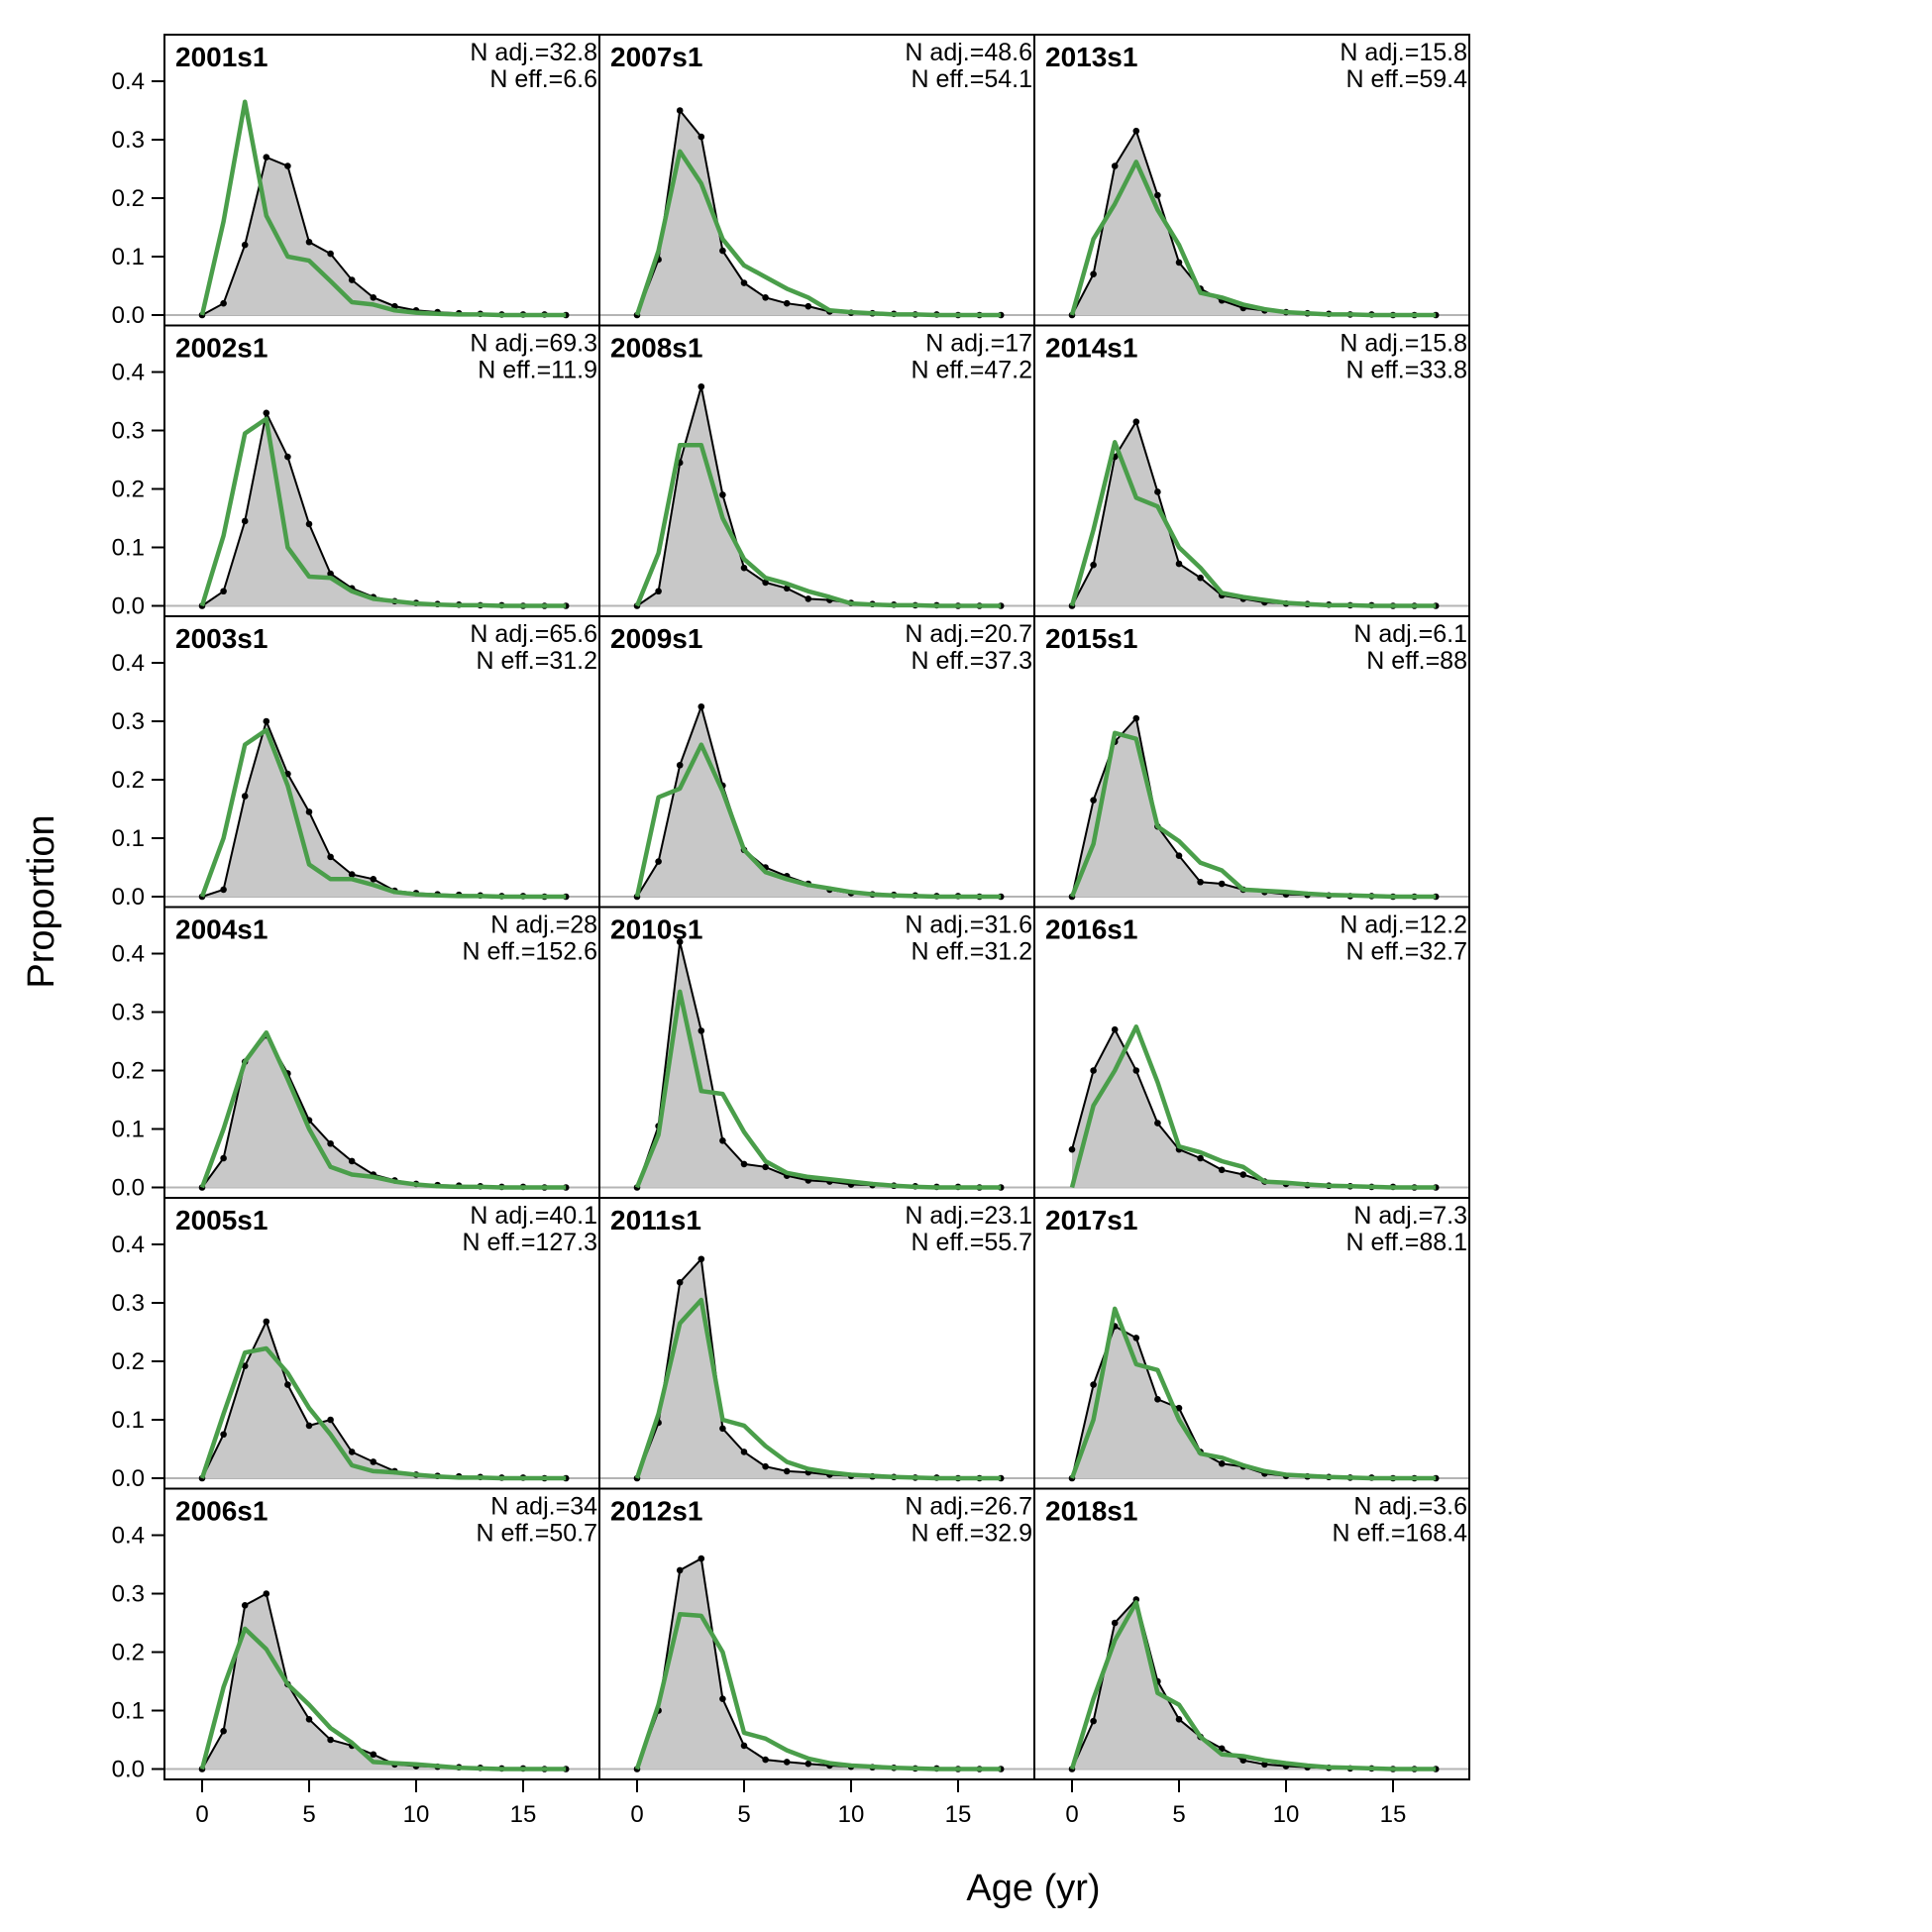  Describe the element at coordinates (971, 952) in the screenshot. I see `n-eff-label: N eff.=31.2` at that location.